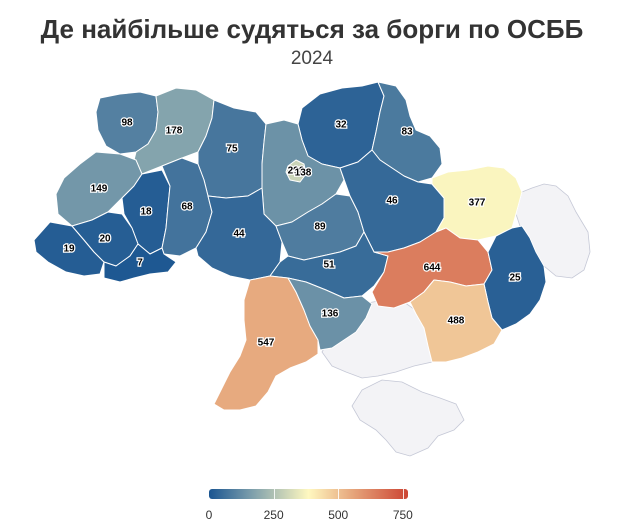  I want to click on value-label-zhytomyr: 75, so click(232, 149).